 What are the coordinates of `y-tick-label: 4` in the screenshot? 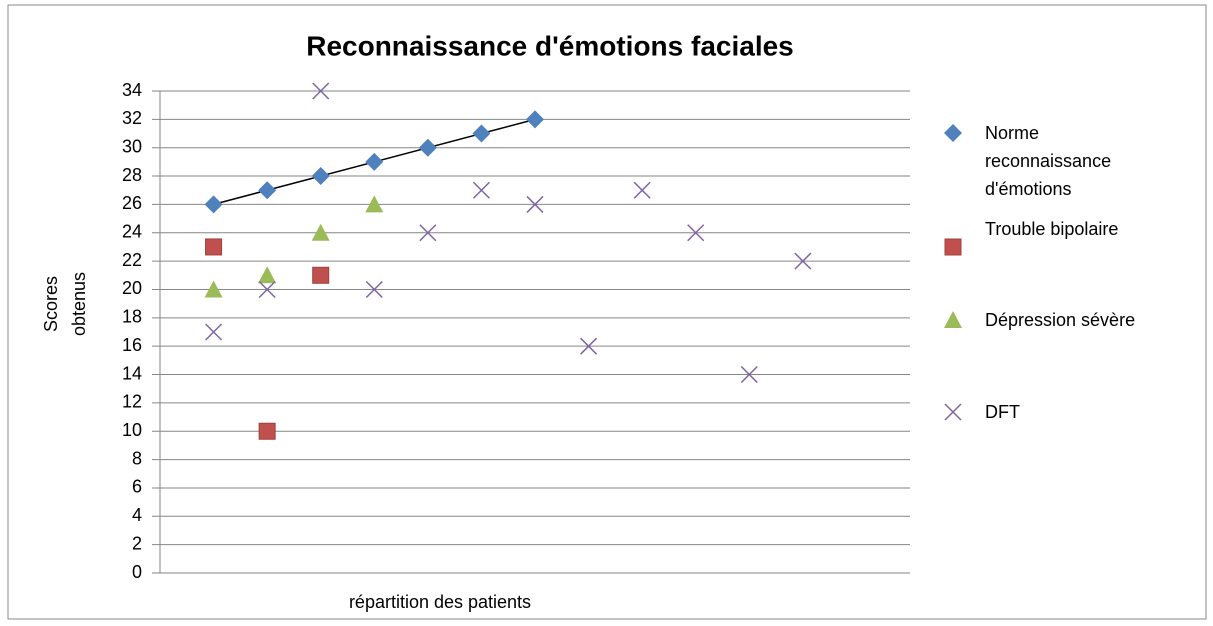 It's located at (137, 515).